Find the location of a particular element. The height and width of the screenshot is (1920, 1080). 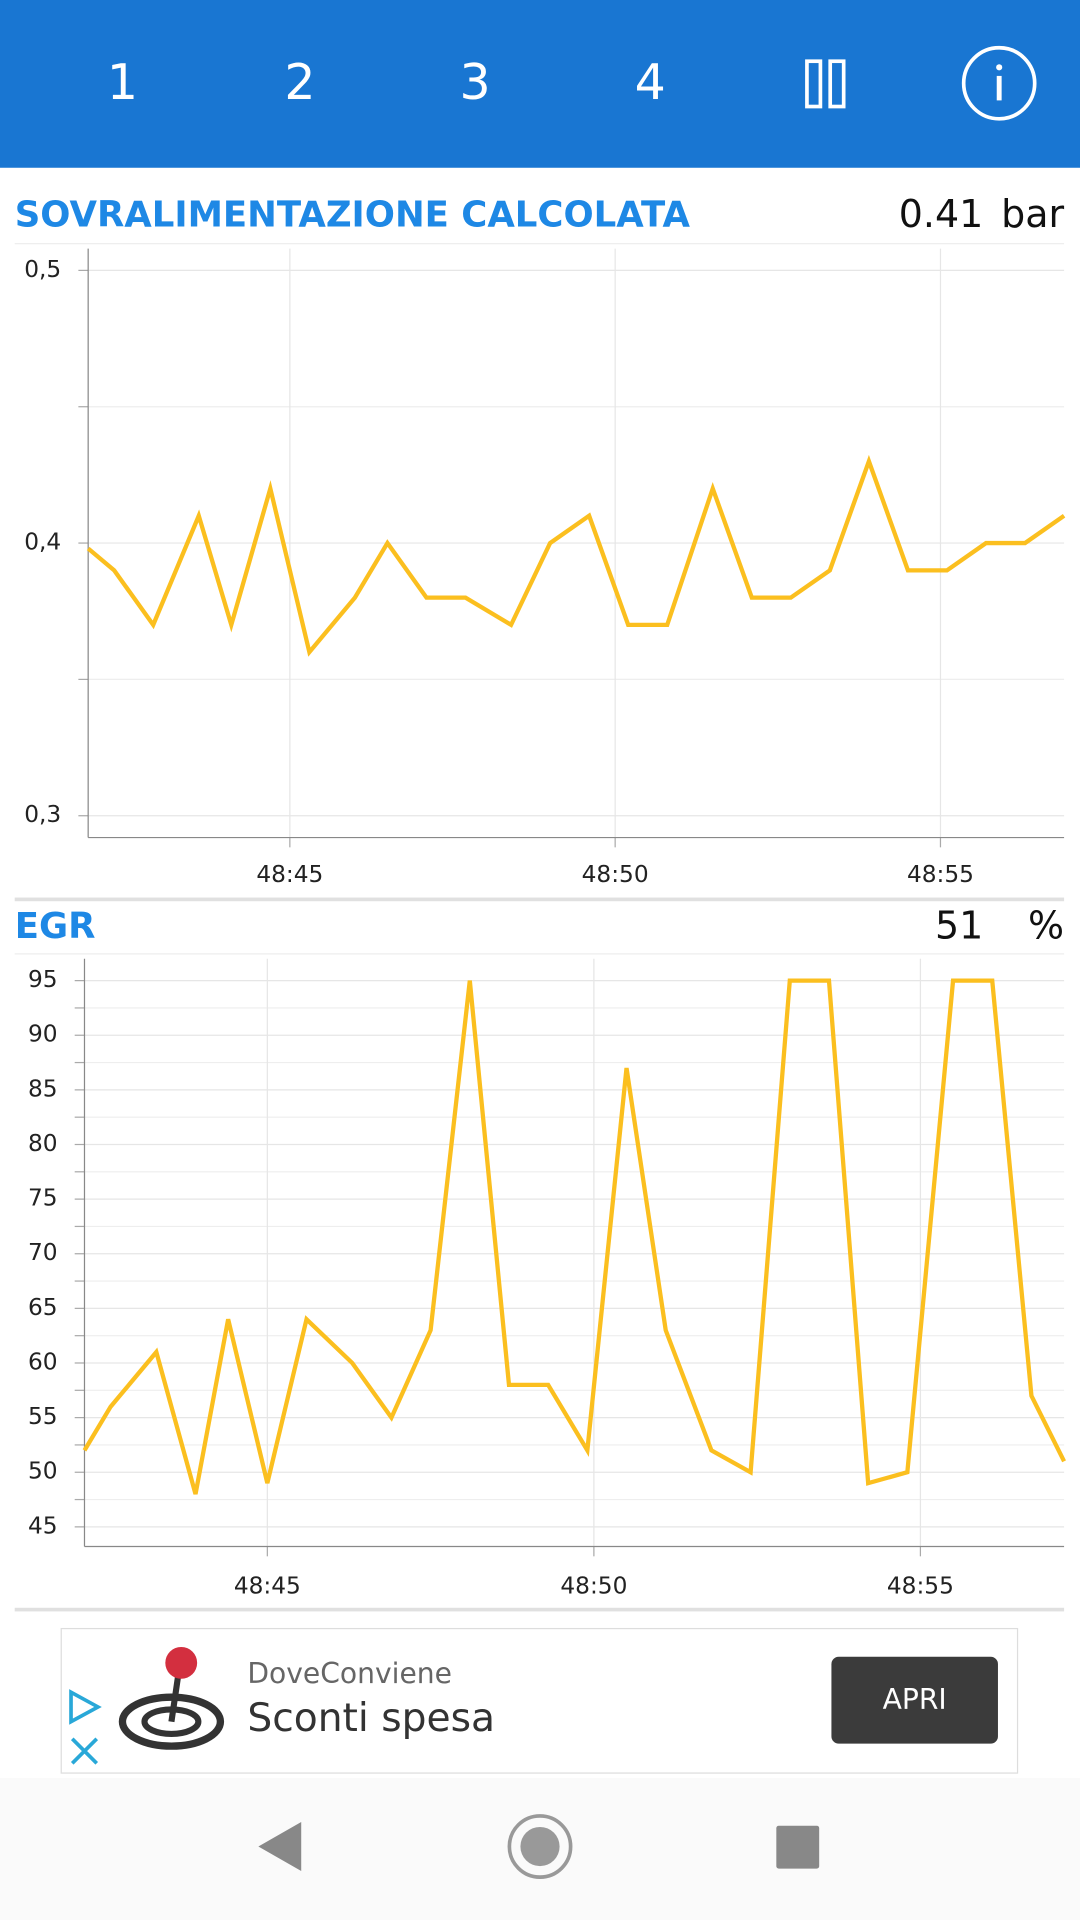

ad-icon is located at coordinates (171, 1698).